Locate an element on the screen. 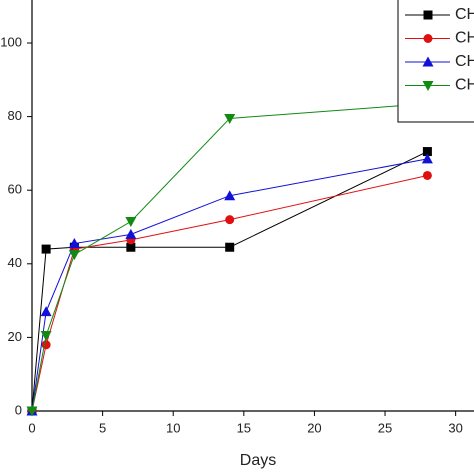 The image size is (474, 474). x-tick-label: 15 is located at coordinates (244, 427).